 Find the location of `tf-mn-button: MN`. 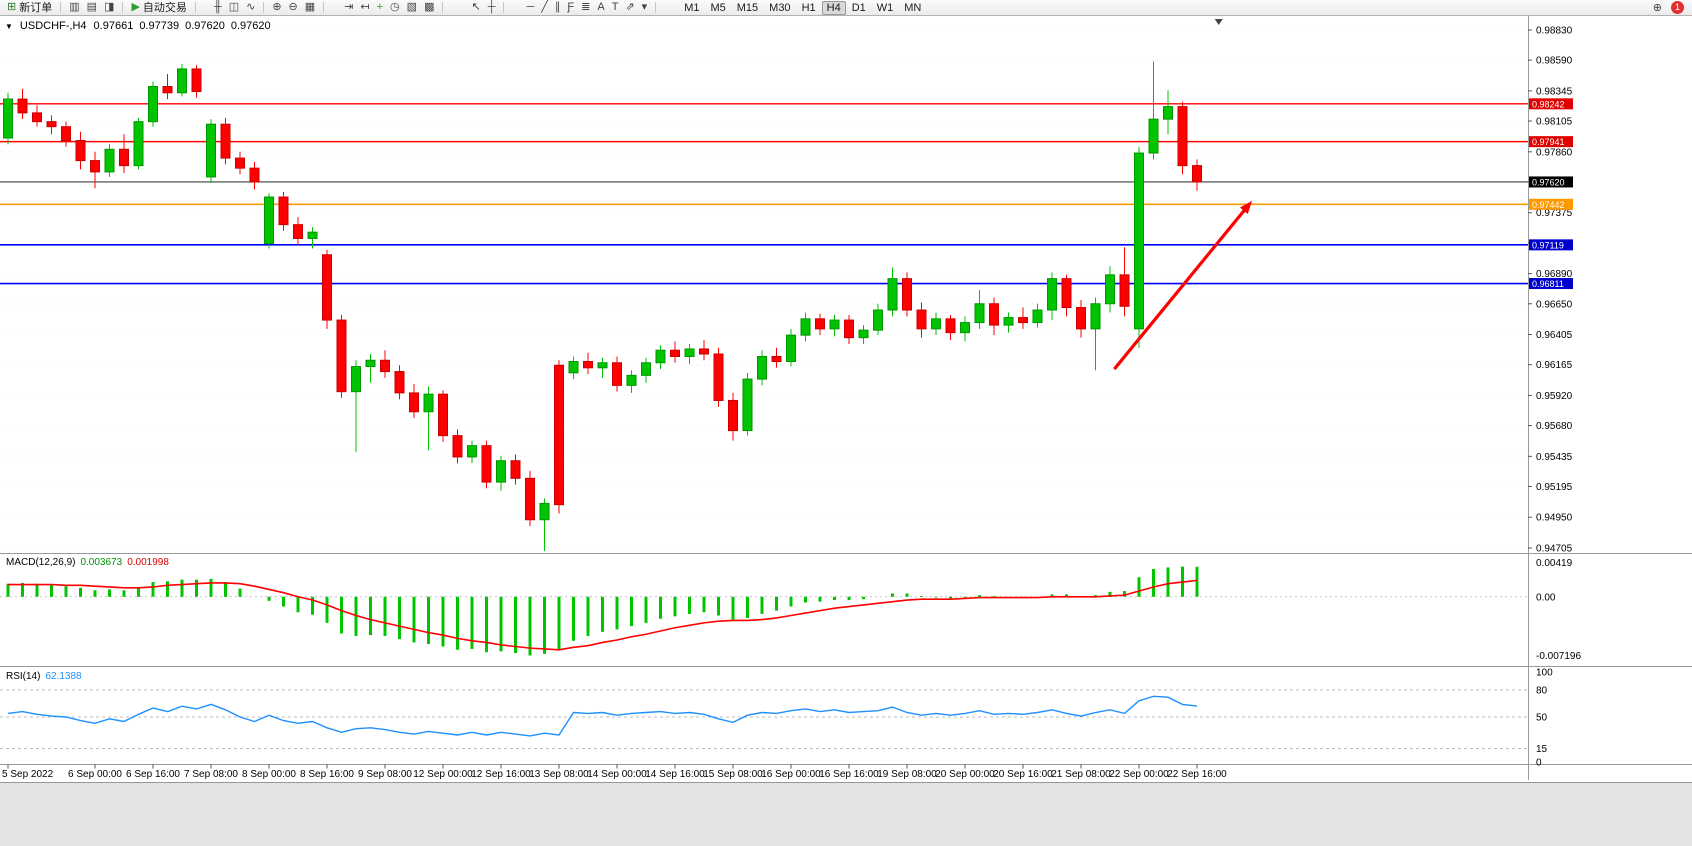

tf-mn-button: MN is located at coordinates (912, 8).